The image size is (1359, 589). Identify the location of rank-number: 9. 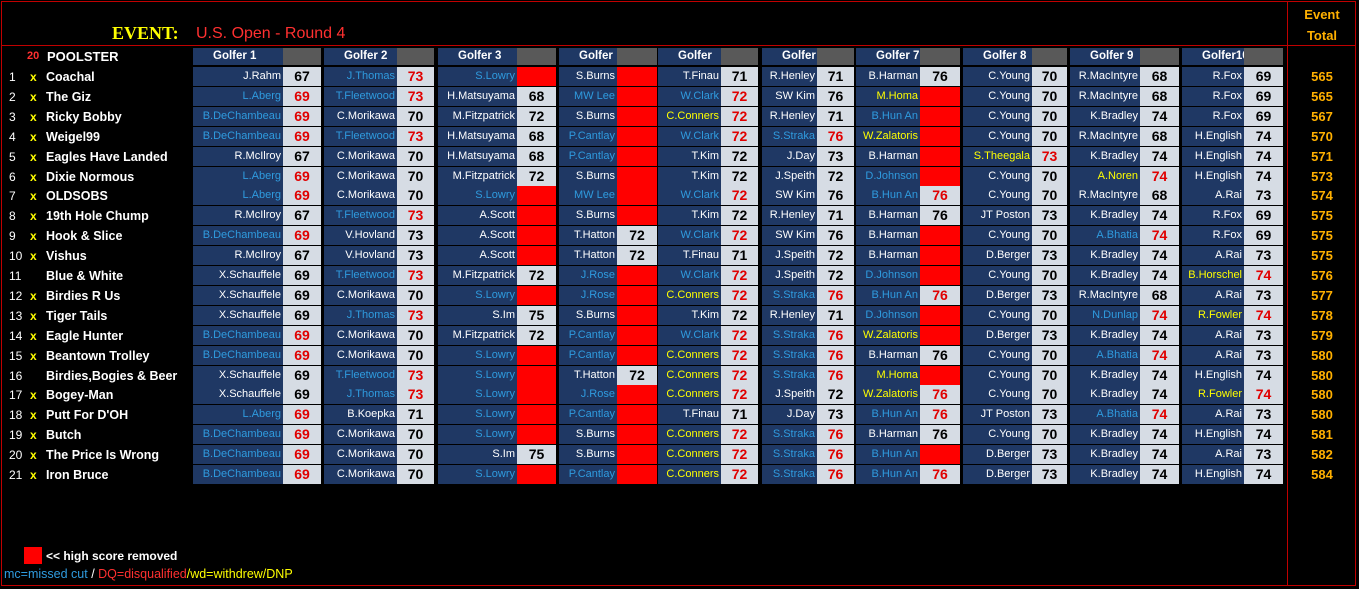
(12, 235).